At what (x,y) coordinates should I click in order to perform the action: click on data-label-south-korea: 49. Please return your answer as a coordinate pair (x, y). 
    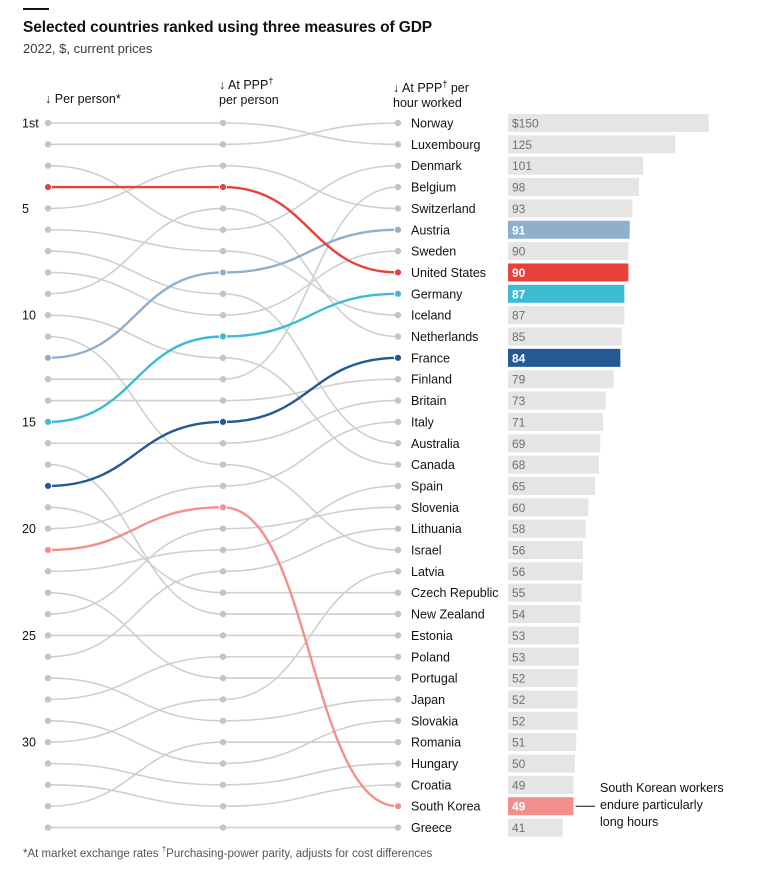
    Looking at the image, I should click on (519, 807).